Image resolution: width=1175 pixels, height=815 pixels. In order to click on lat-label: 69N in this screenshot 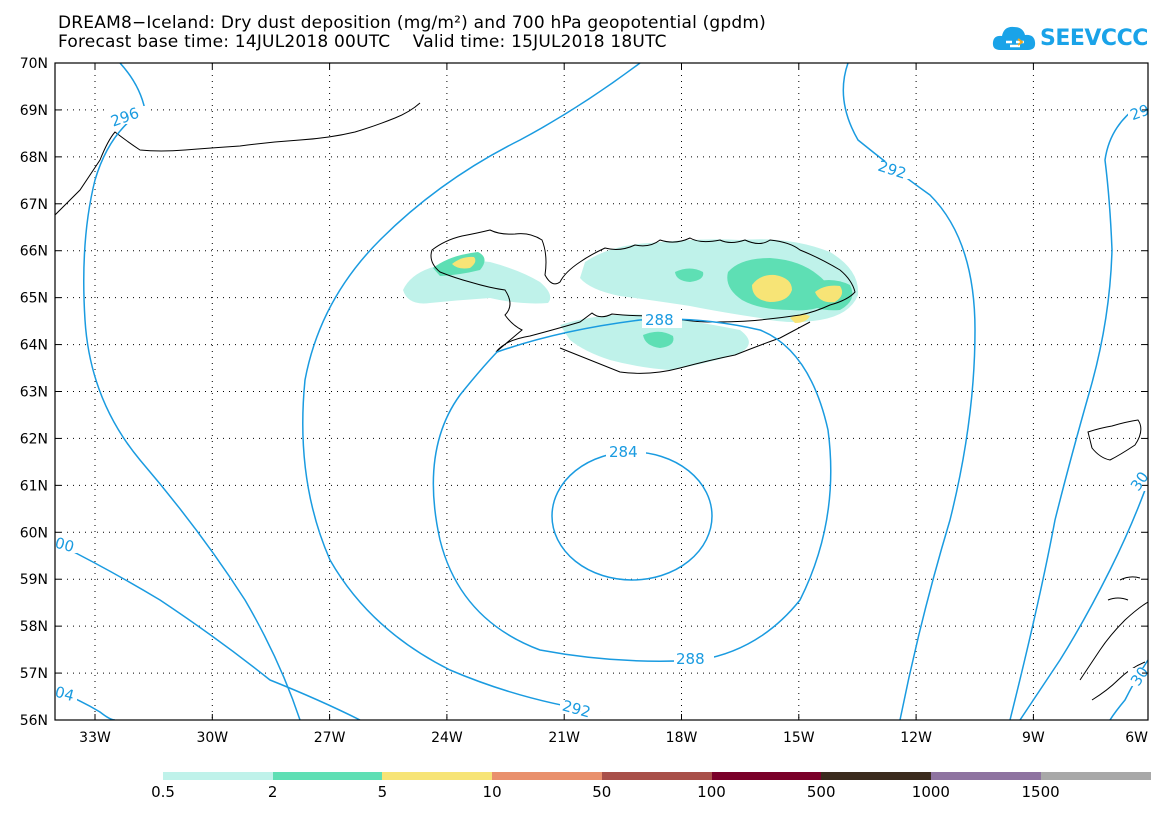, I will do `click(34, 111)`.